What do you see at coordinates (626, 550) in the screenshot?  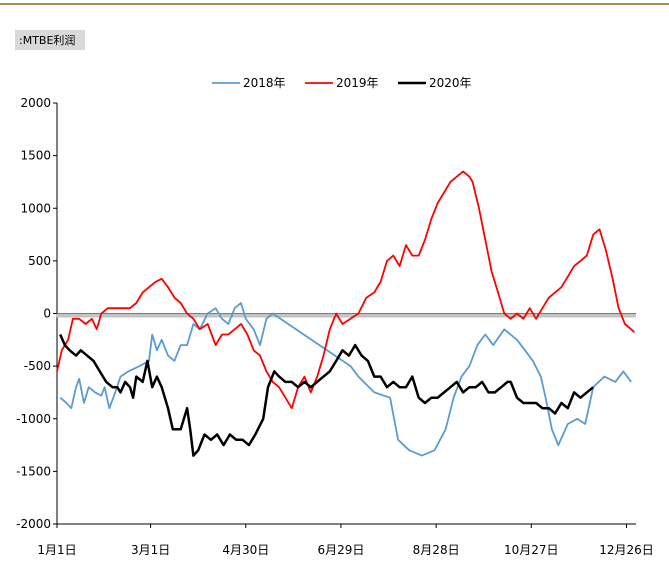 I see `x-tick-label: 12月26日` at bounding box center [626, 550].